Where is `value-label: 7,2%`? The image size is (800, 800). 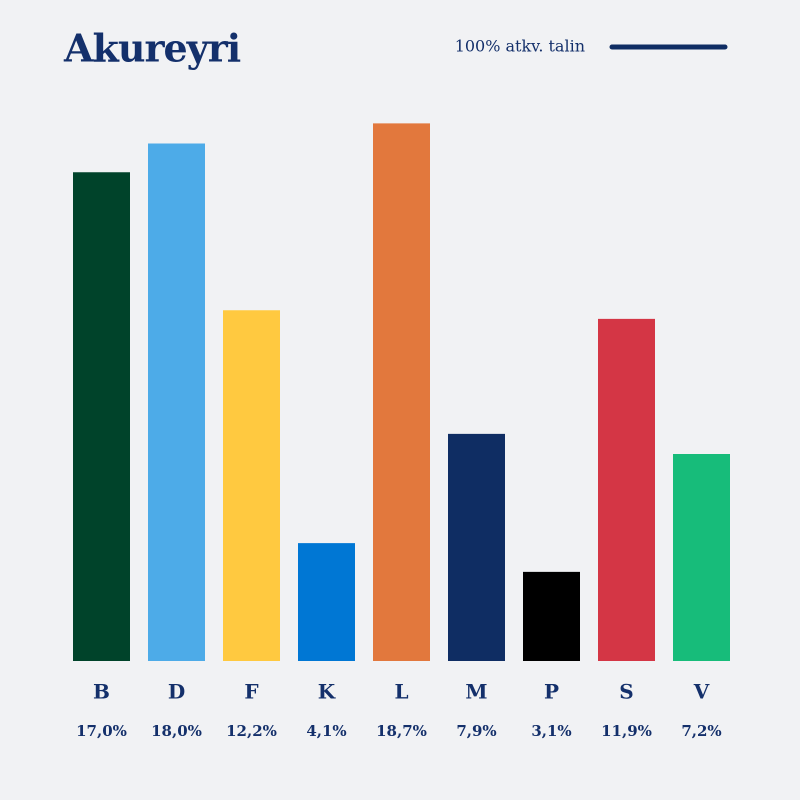 value-label: 7,2% is located at coordinates (701, 731).